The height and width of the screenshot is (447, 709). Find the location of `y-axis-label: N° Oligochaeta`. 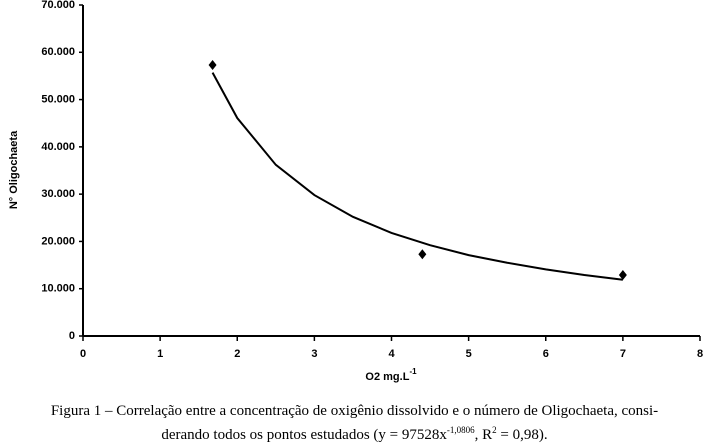

y-axis-label: N° Oligochaeta is located at coordinates (14, 169).